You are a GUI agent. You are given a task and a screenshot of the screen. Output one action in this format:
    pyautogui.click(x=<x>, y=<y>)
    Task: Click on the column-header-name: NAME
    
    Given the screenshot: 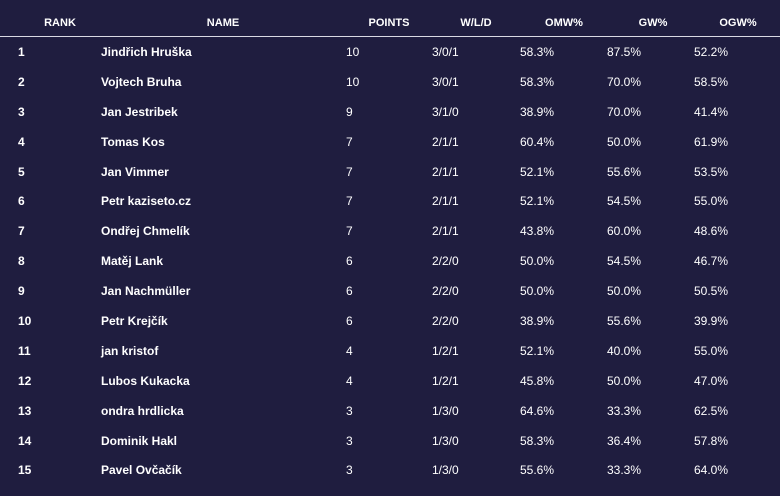 What is the action you would take?
    pyautogui.click(x=223, y=23)
    